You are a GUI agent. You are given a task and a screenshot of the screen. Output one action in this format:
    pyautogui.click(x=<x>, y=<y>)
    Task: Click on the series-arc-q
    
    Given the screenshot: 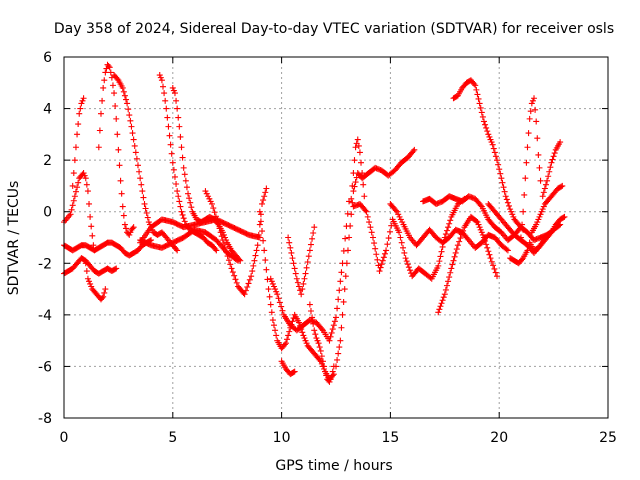 What is the action you would take?
    pyautogui.click(x=321, y=343)
    